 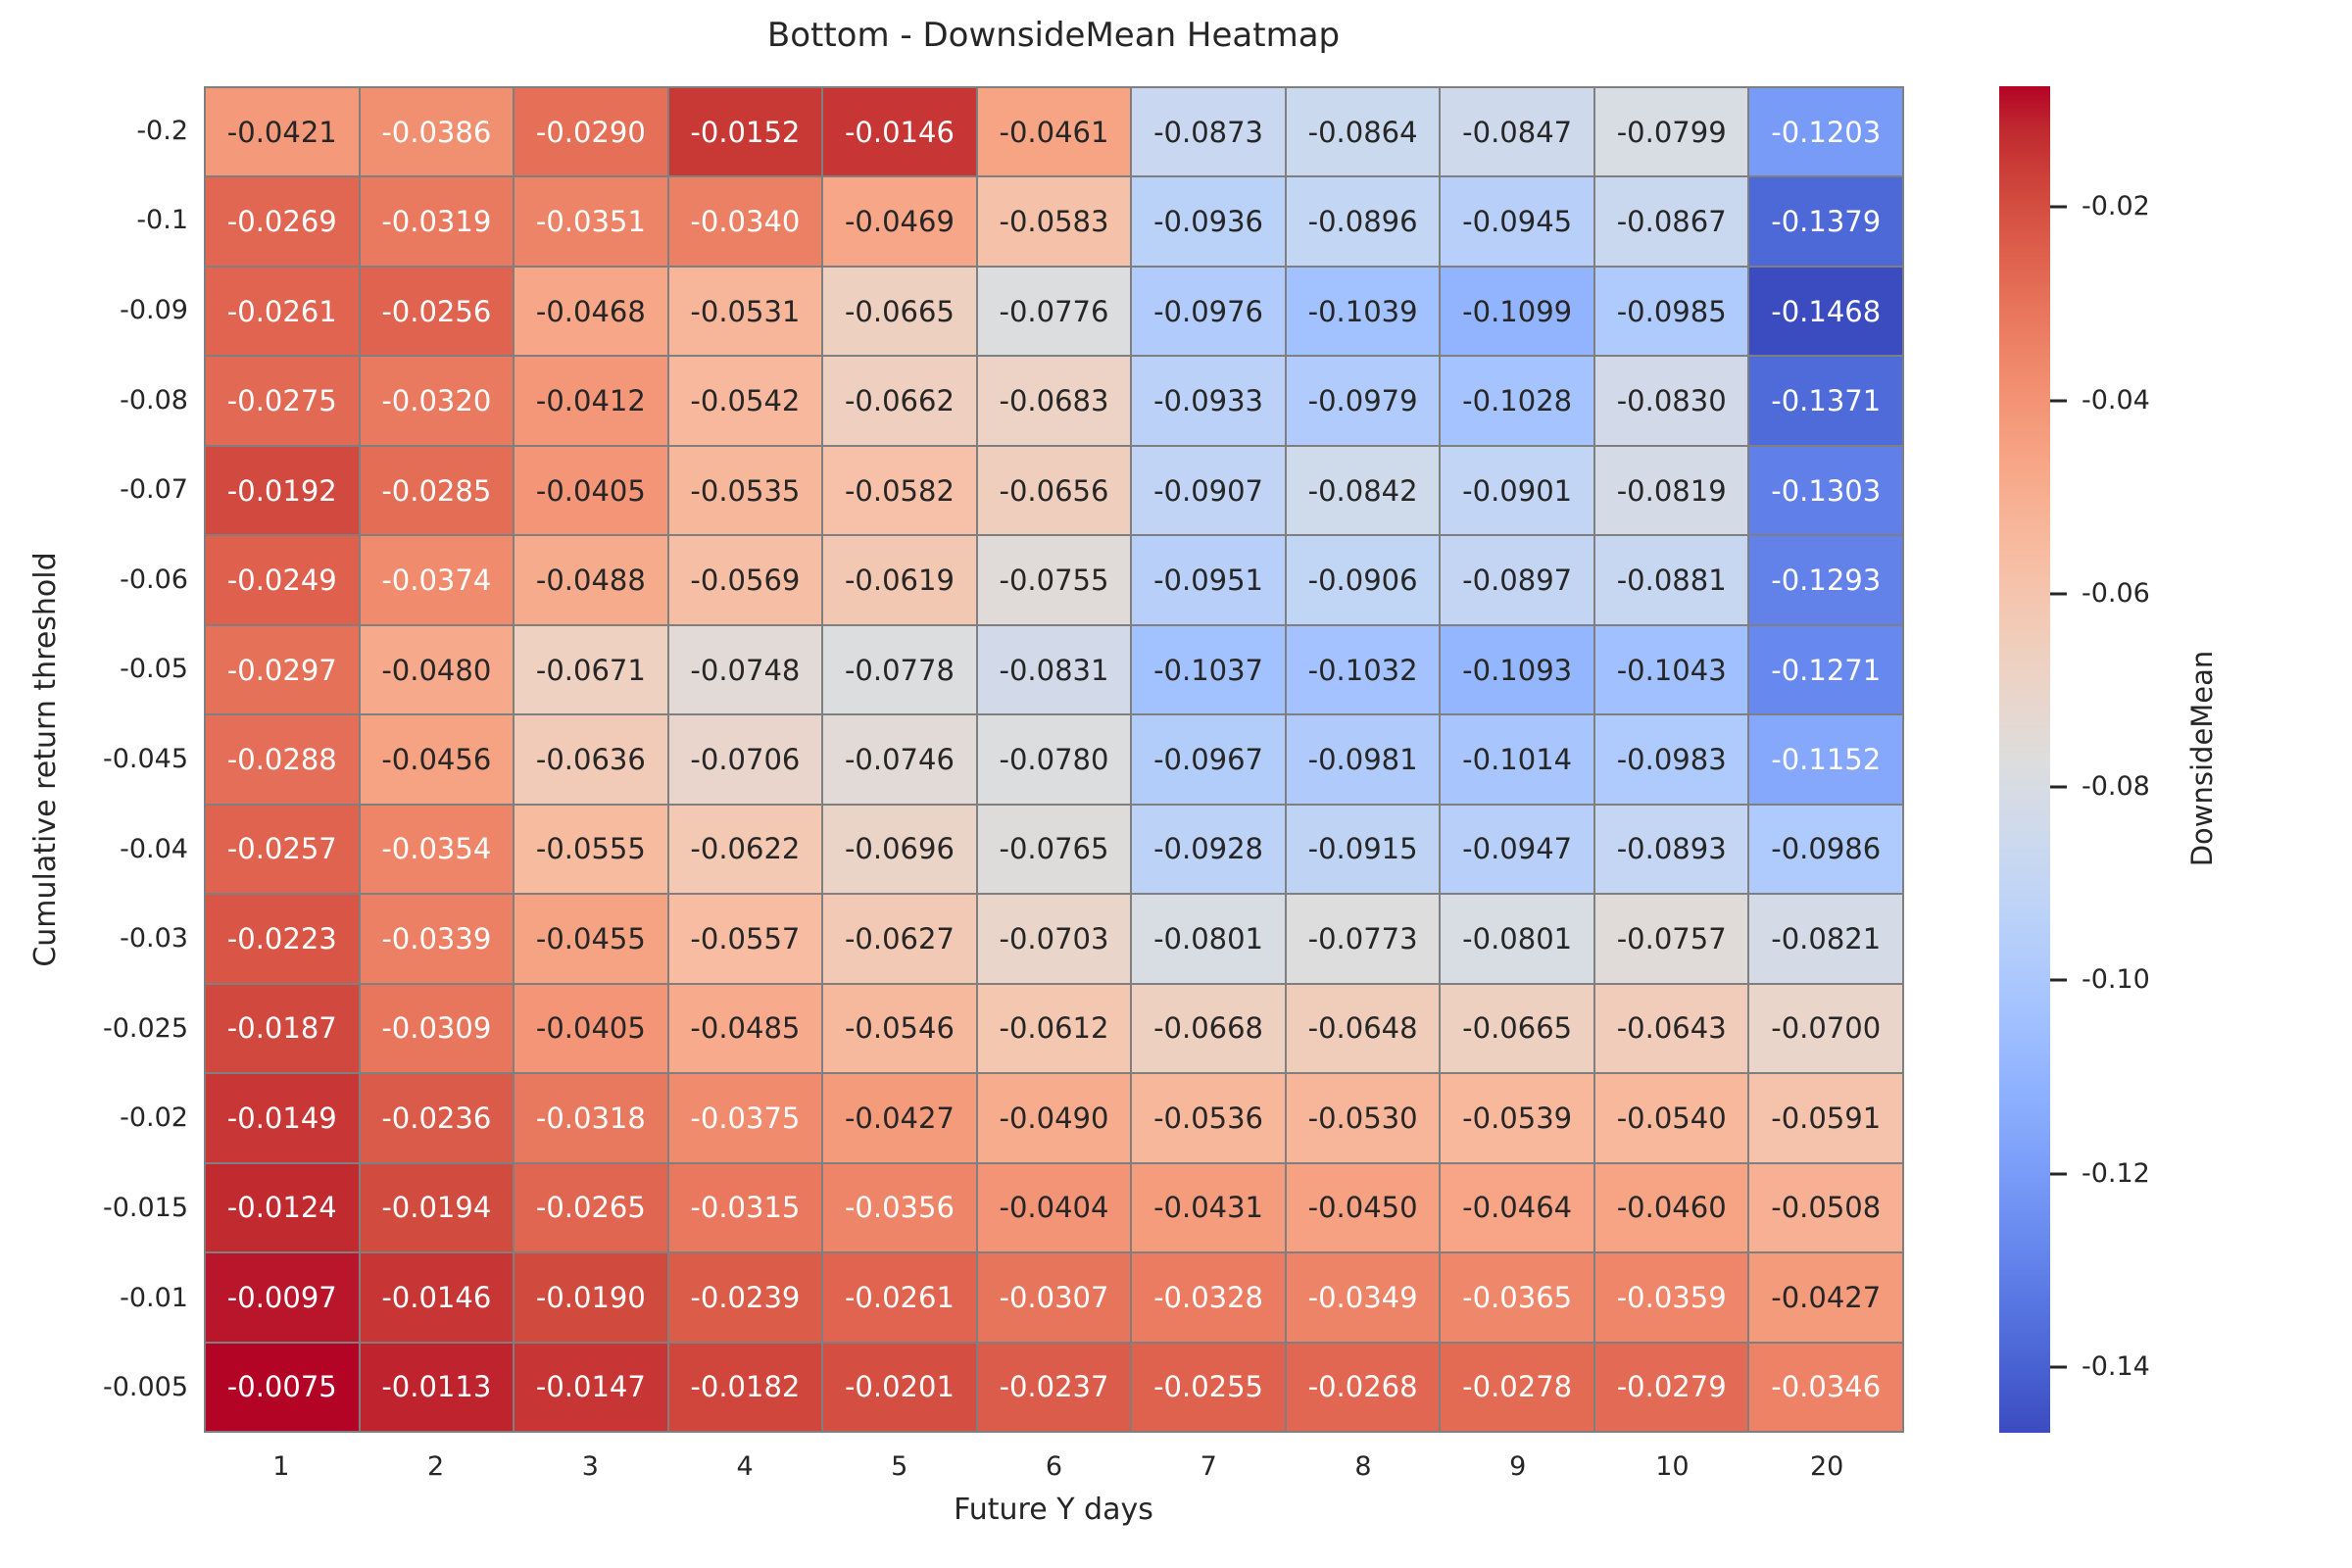 I want to click on heatmap-cell: -0.0485, so click(x=745, y=1028).